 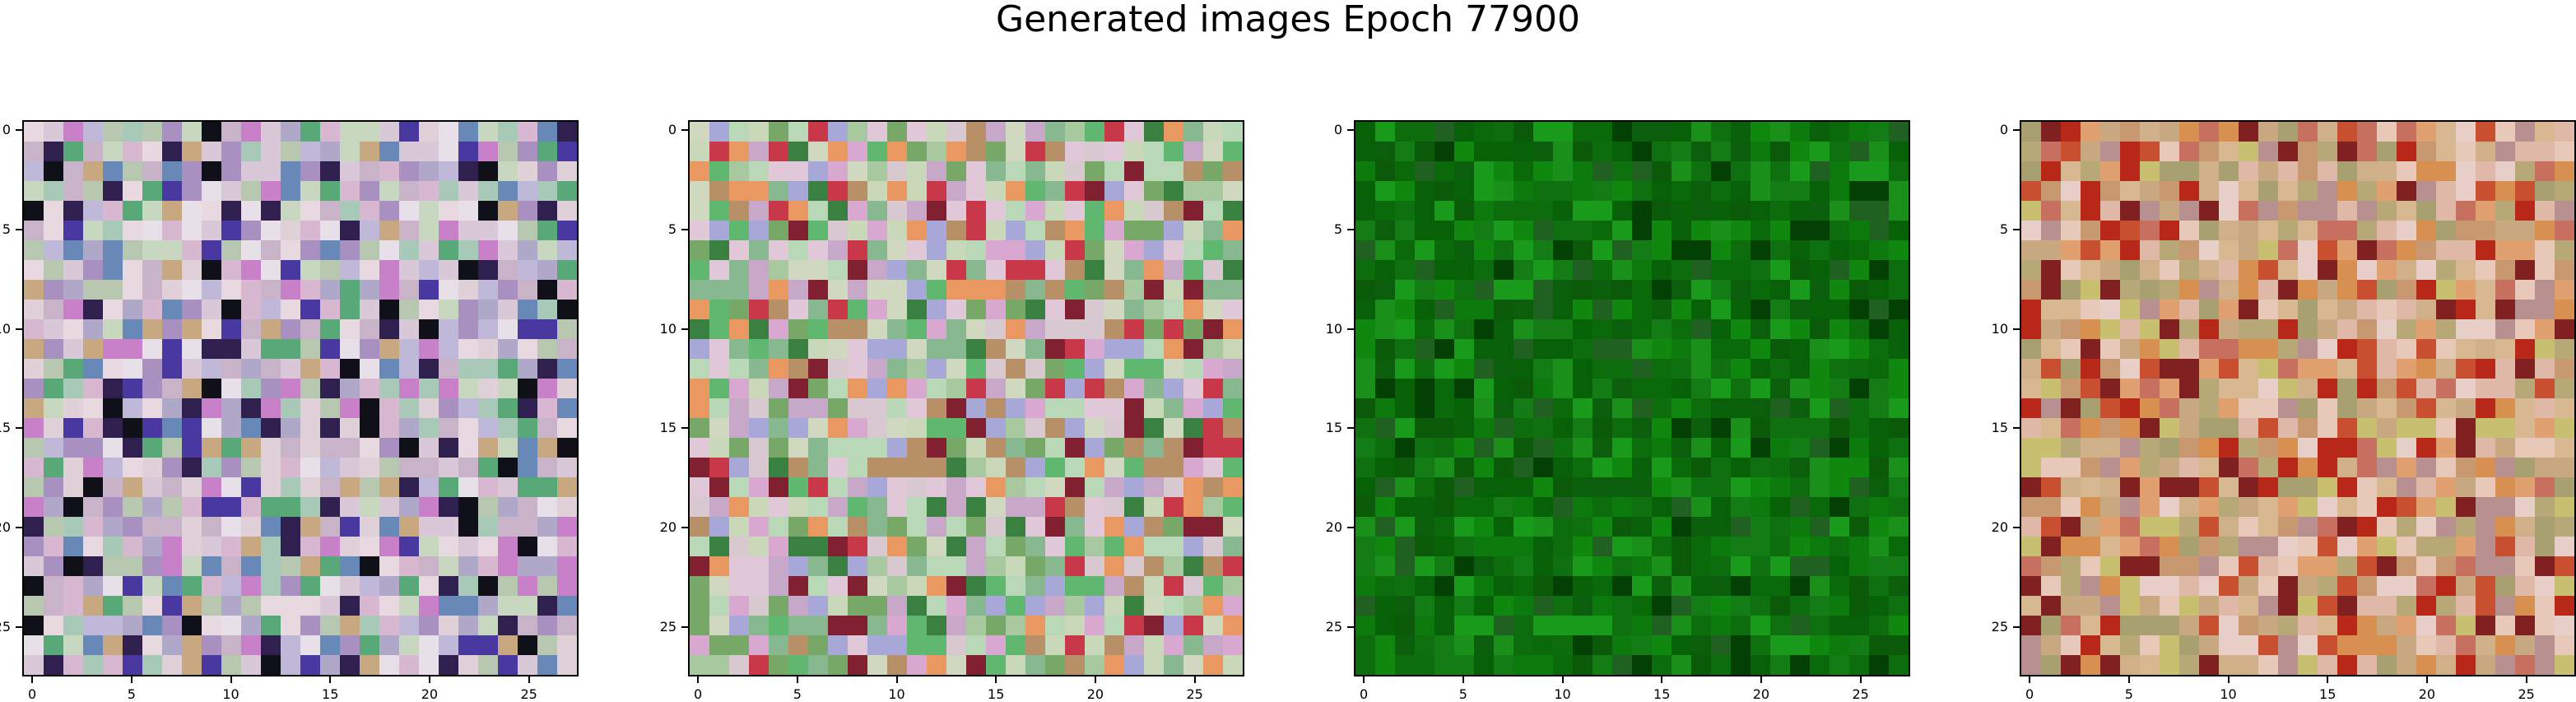 I want to click on x-tick-label: 5, so click(x=131, y=694).